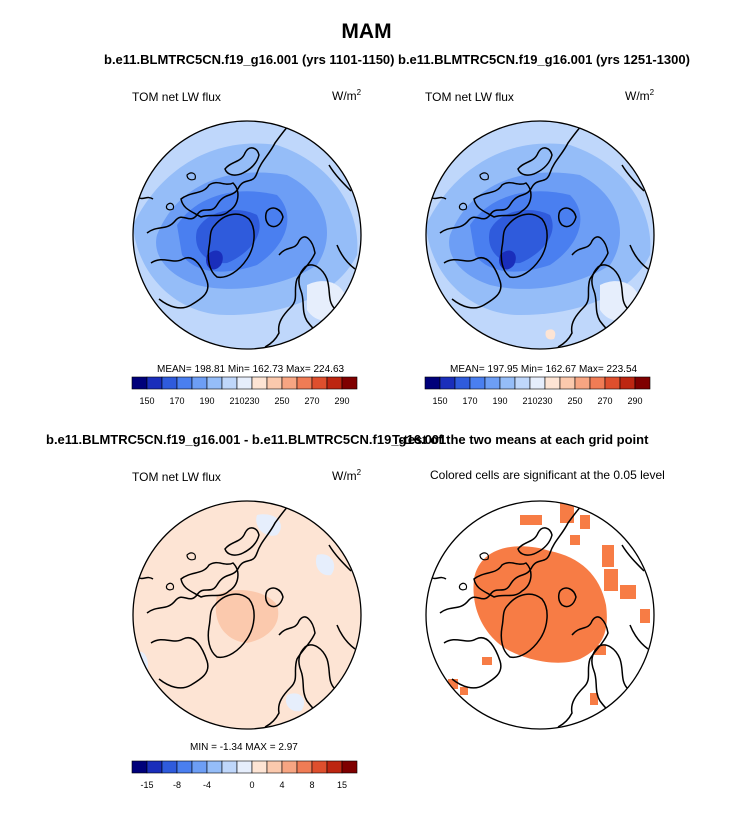  I want to click on panel3-map, so click(247, 615).